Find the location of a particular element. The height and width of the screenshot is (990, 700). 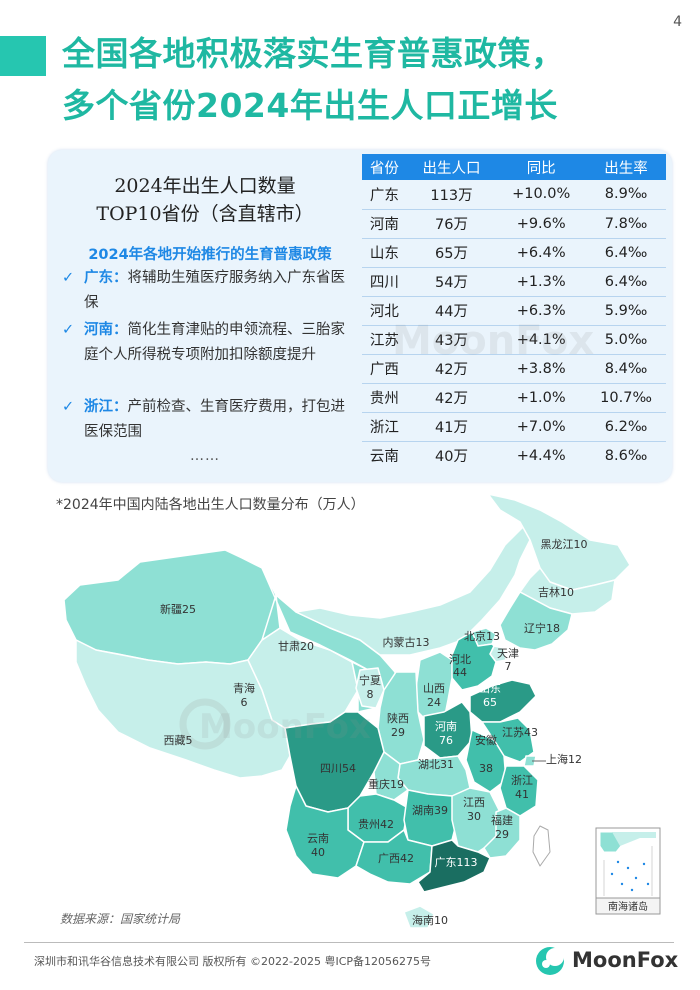

policy-item: ✓ 浙江：产前检查、生育医疗费用，打包进医保范围 is located at coordinates (207, 420).